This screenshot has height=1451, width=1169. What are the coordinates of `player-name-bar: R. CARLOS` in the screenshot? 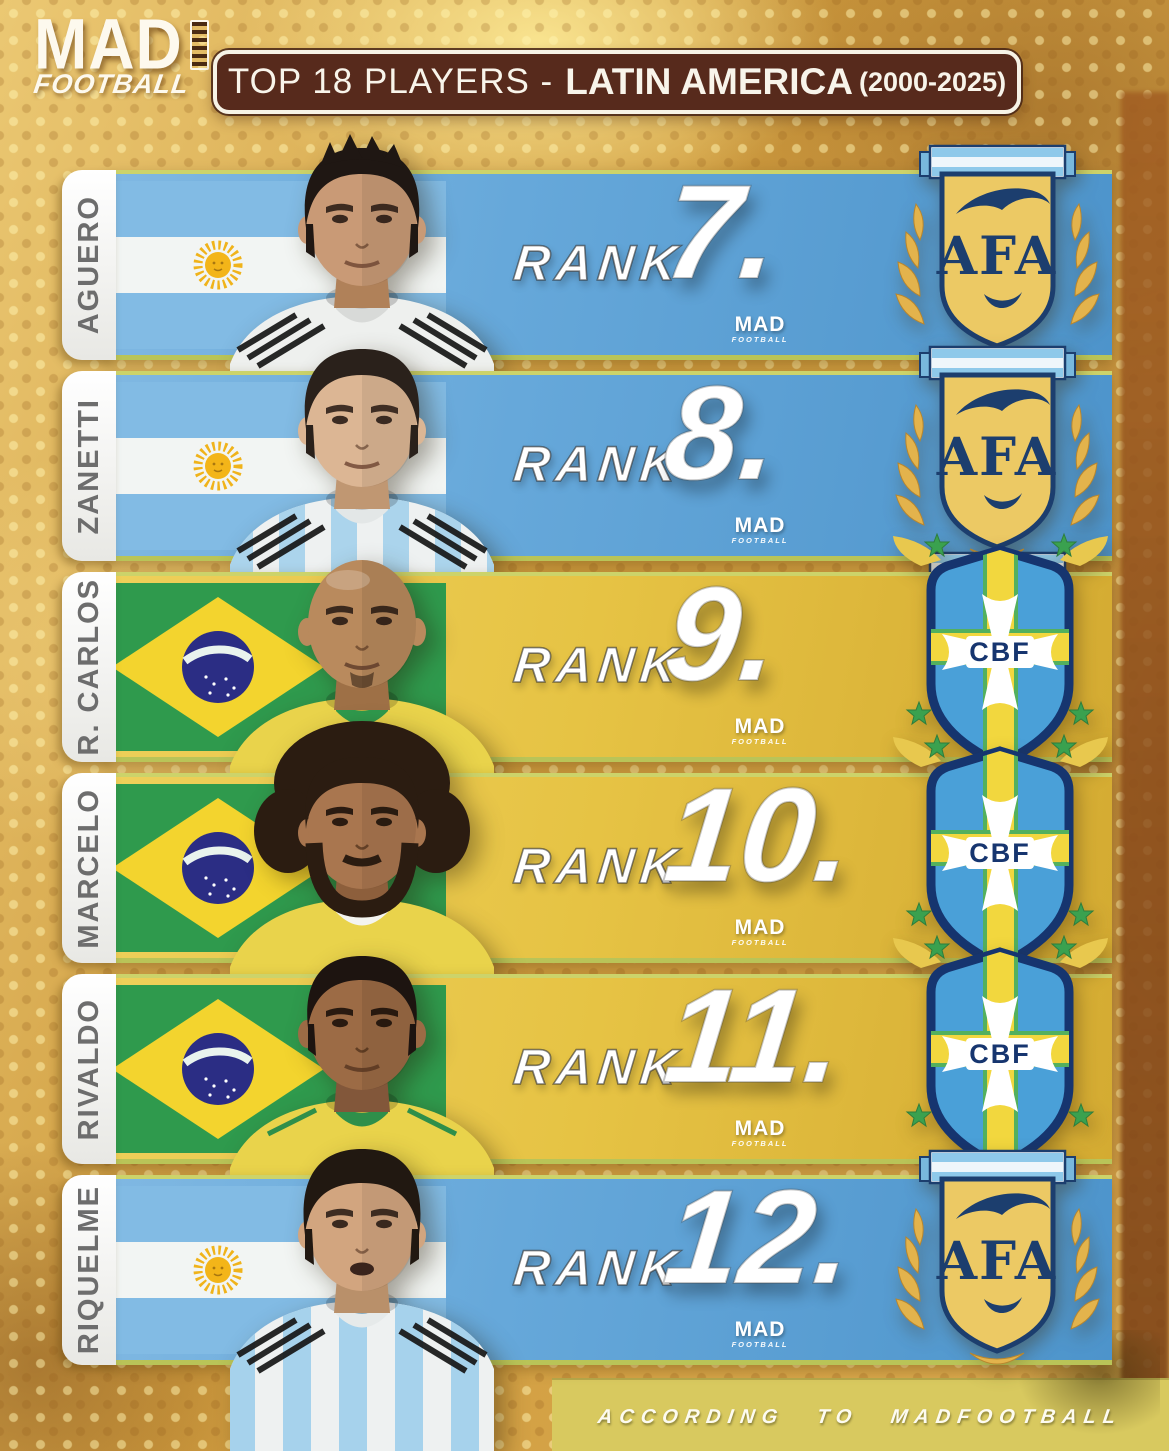 It's located at (89, 667).